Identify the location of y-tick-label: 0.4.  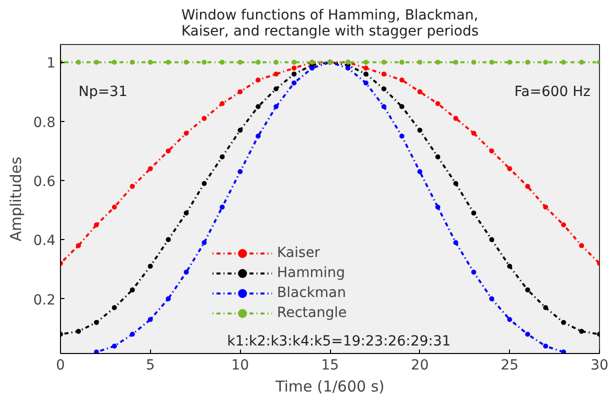
(44, 241).